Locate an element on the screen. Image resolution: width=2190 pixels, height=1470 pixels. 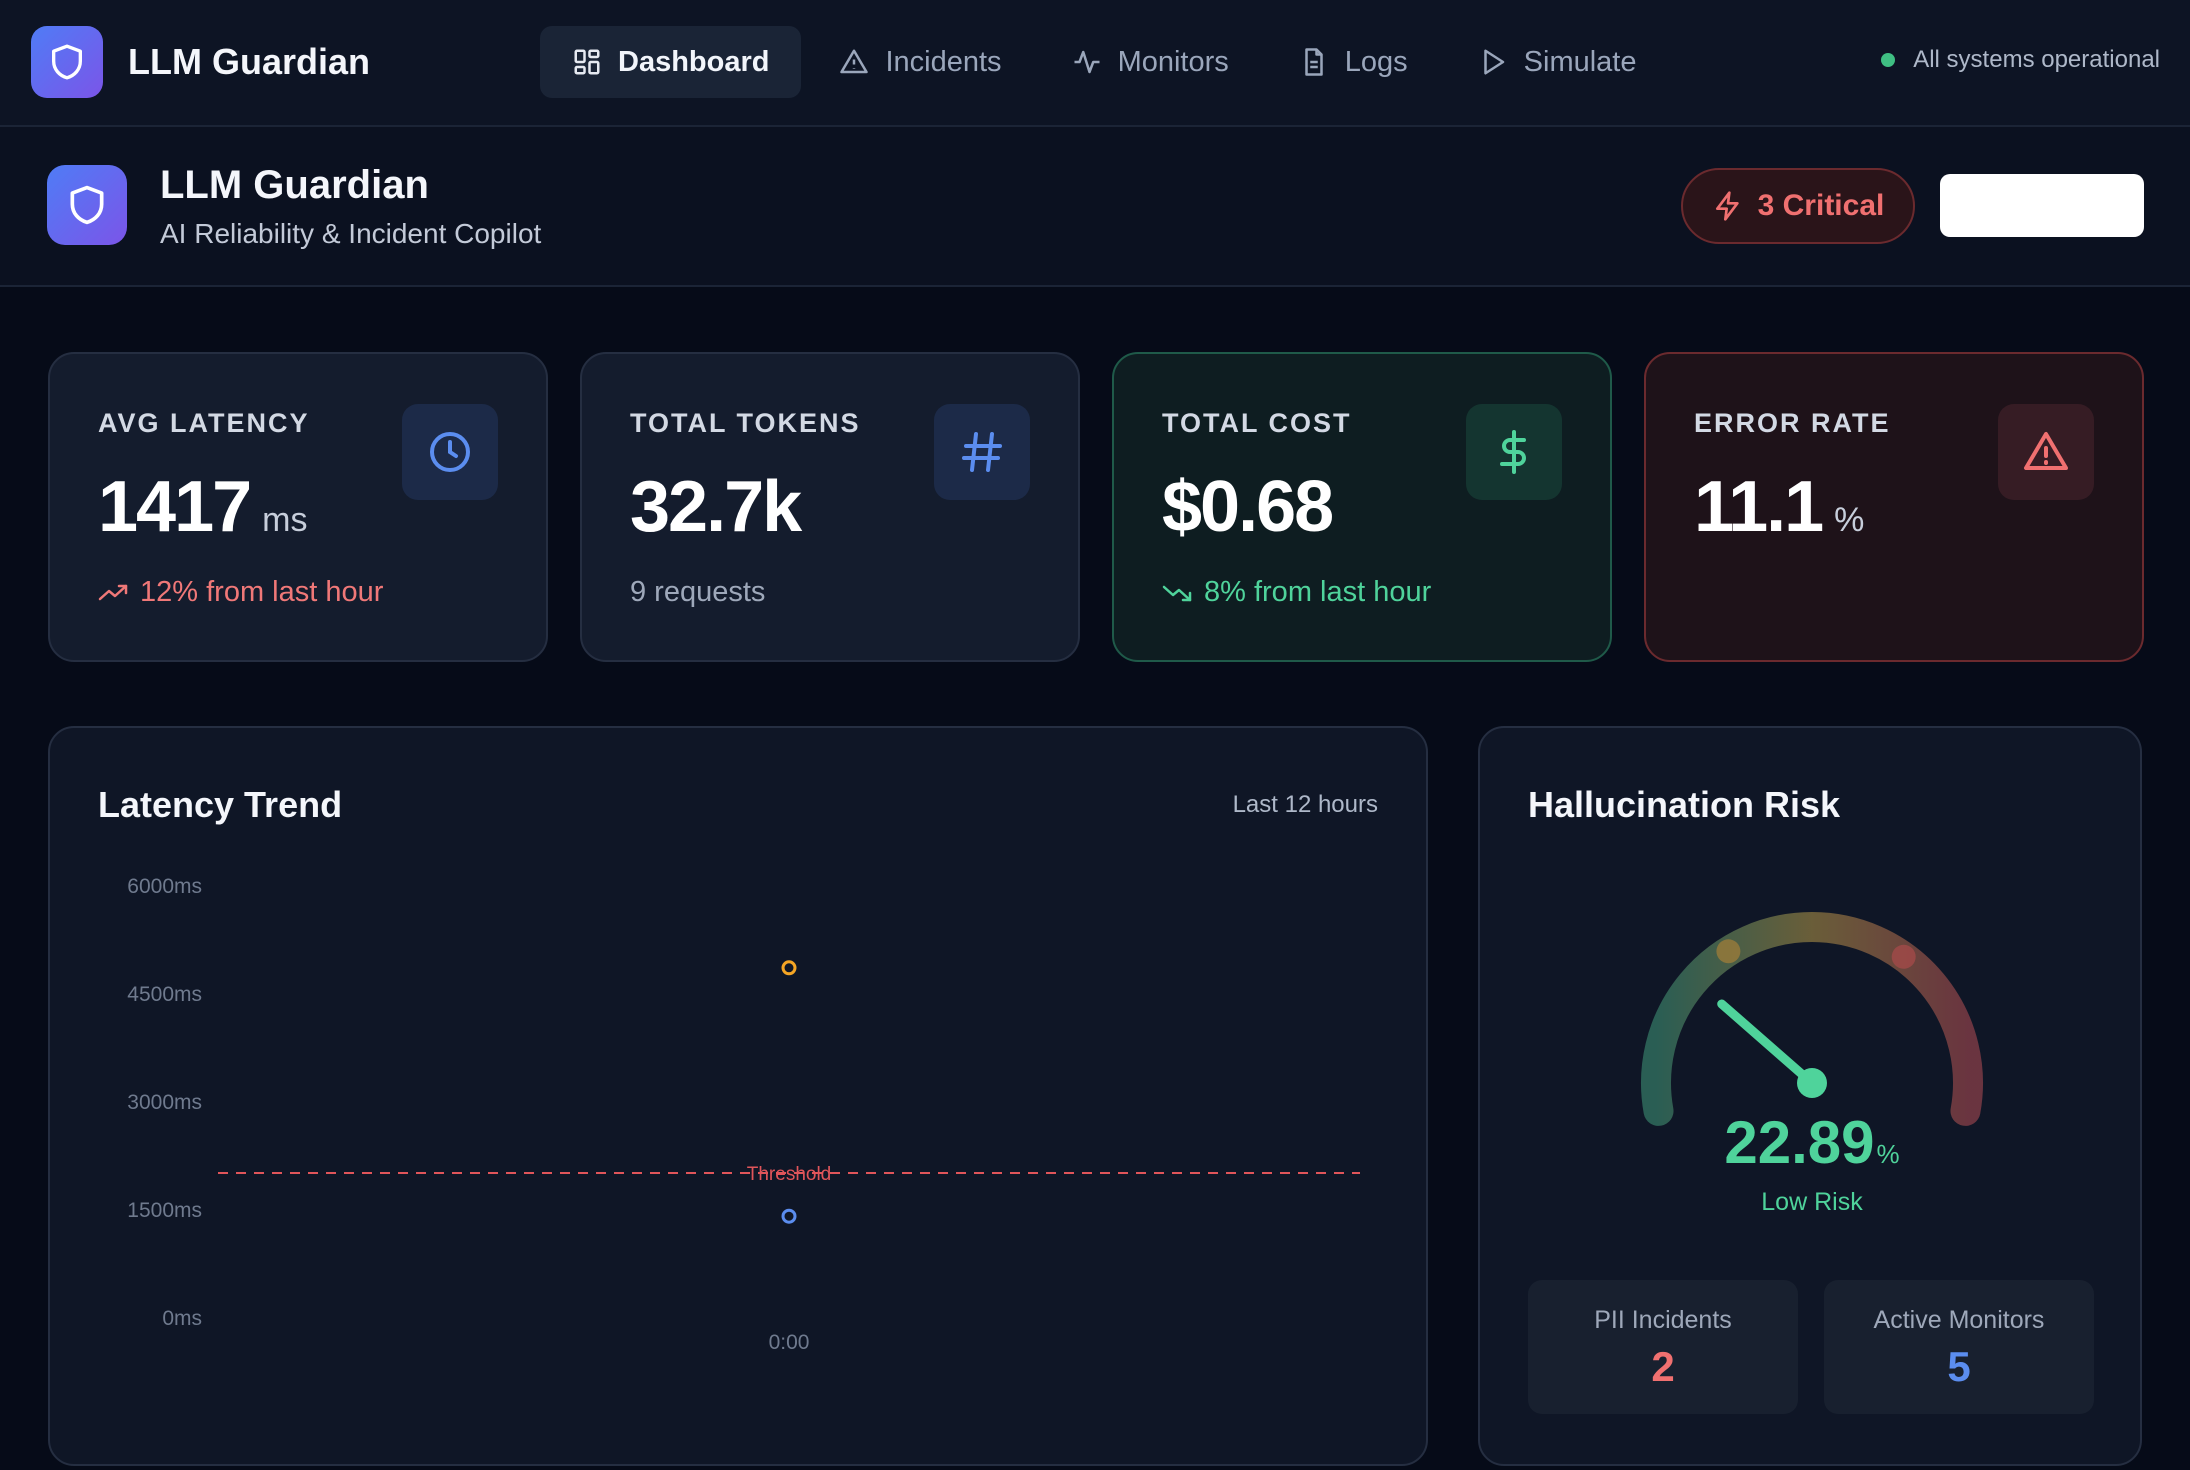
nav-item-dashboard: Dashboard is located at coordinates (671, 62).